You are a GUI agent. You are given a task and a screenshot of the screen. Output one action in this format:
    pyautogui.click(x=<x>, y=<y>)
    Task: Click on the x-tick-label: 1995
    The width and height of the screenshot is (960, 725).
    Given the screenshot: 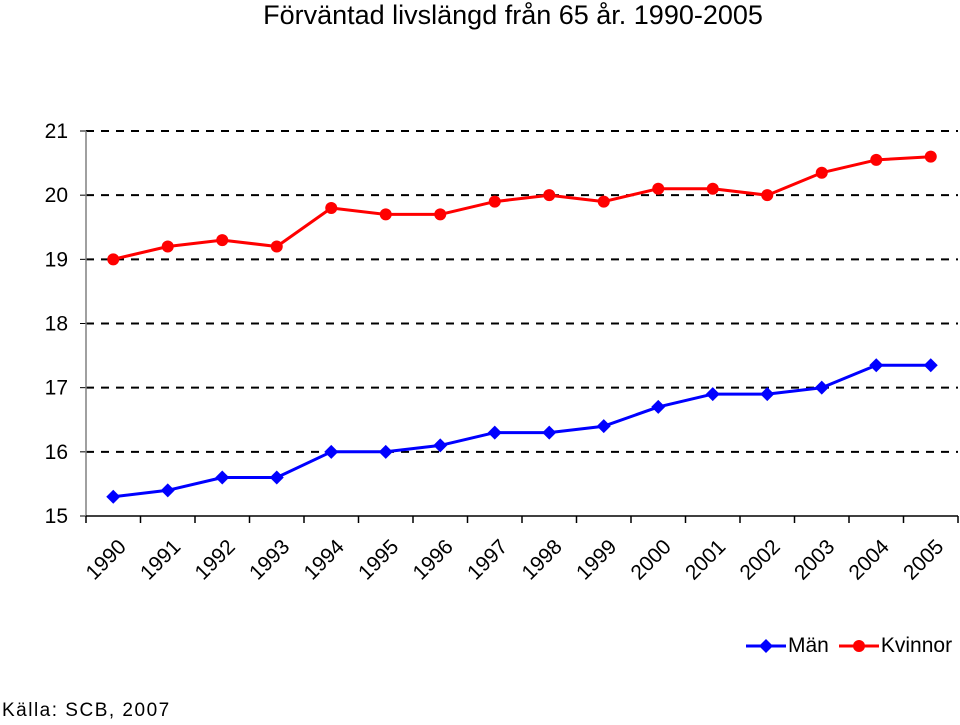 What is the action you would take?
    pyautogui.click(x=378, y=559)
    